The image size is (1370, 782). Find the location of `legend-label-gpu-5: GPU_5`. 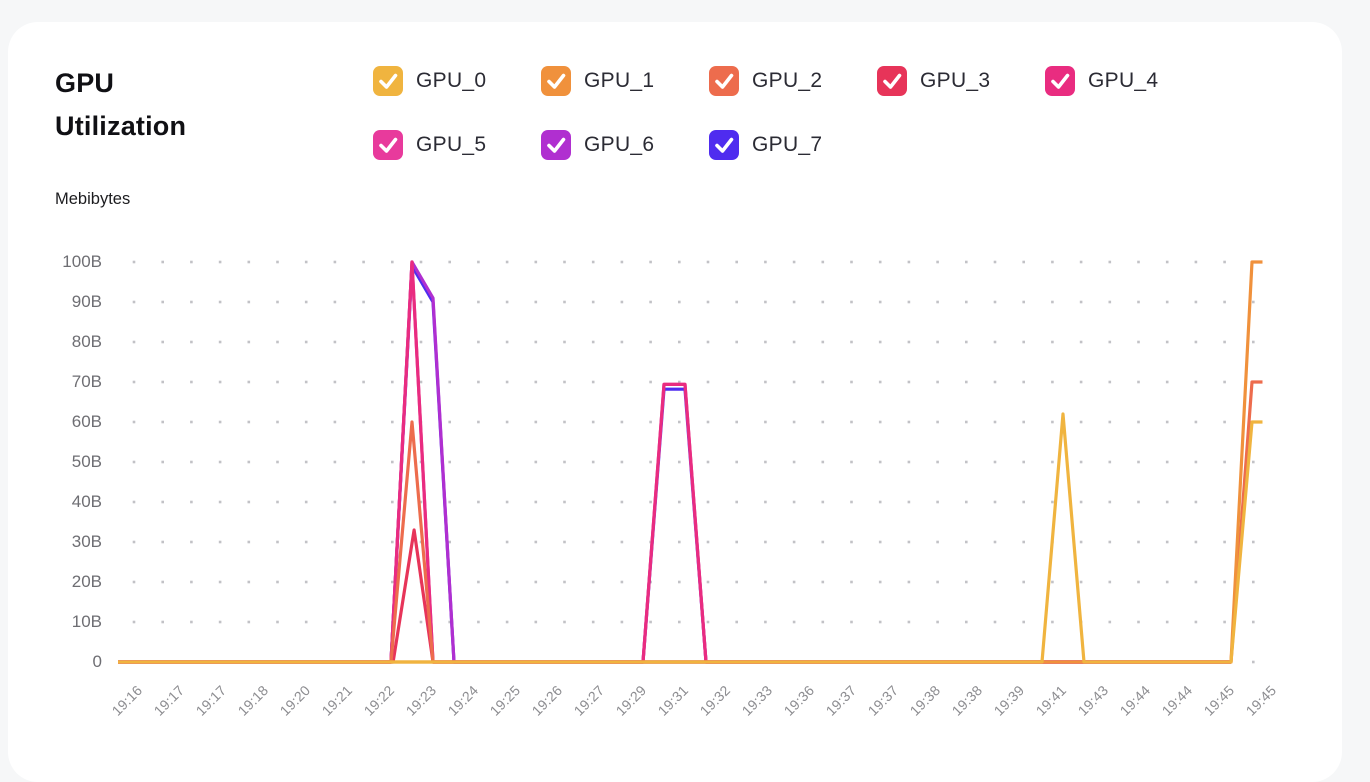

legend-label-gpu-5: GPU_5 is located at coordinates (451, 144).